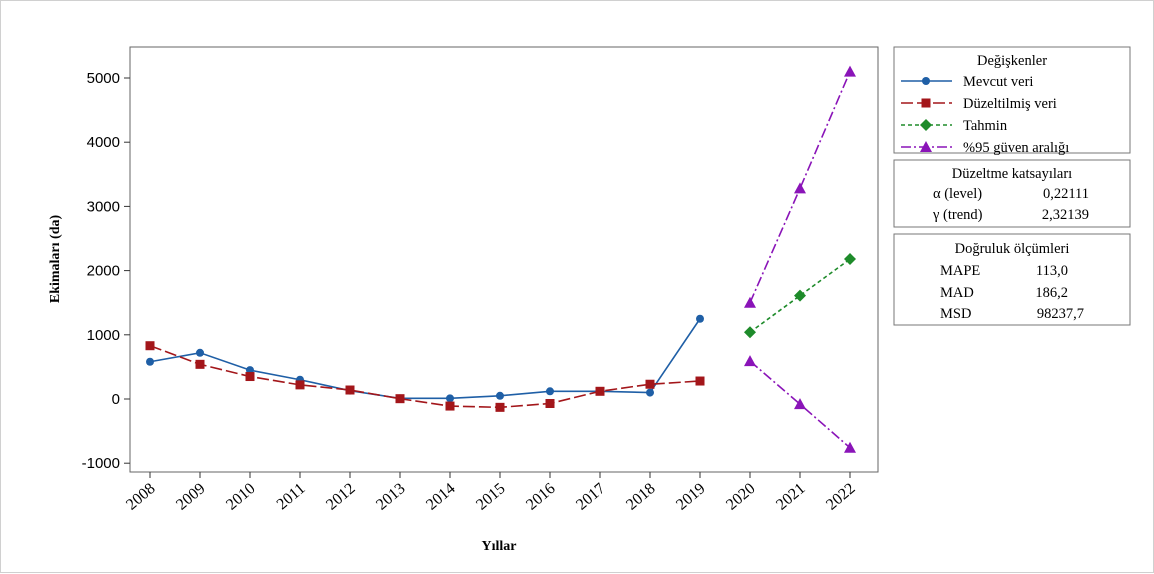 The width and height of the screenshot is (1154, 574). Describe the element at coordinates (957, 293) in the screenshot. I see `accuracy-label-mad: MAD` at that location.